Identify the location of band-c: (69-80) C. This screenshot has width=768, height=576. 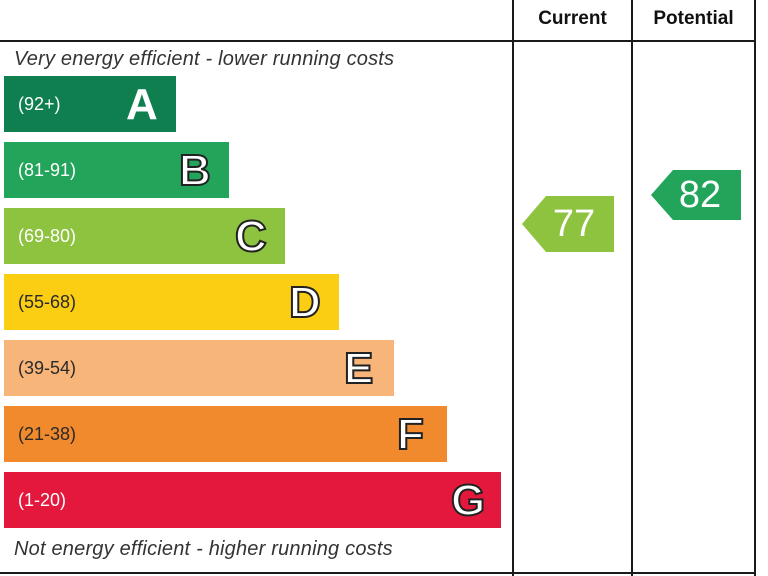
(144, 236).